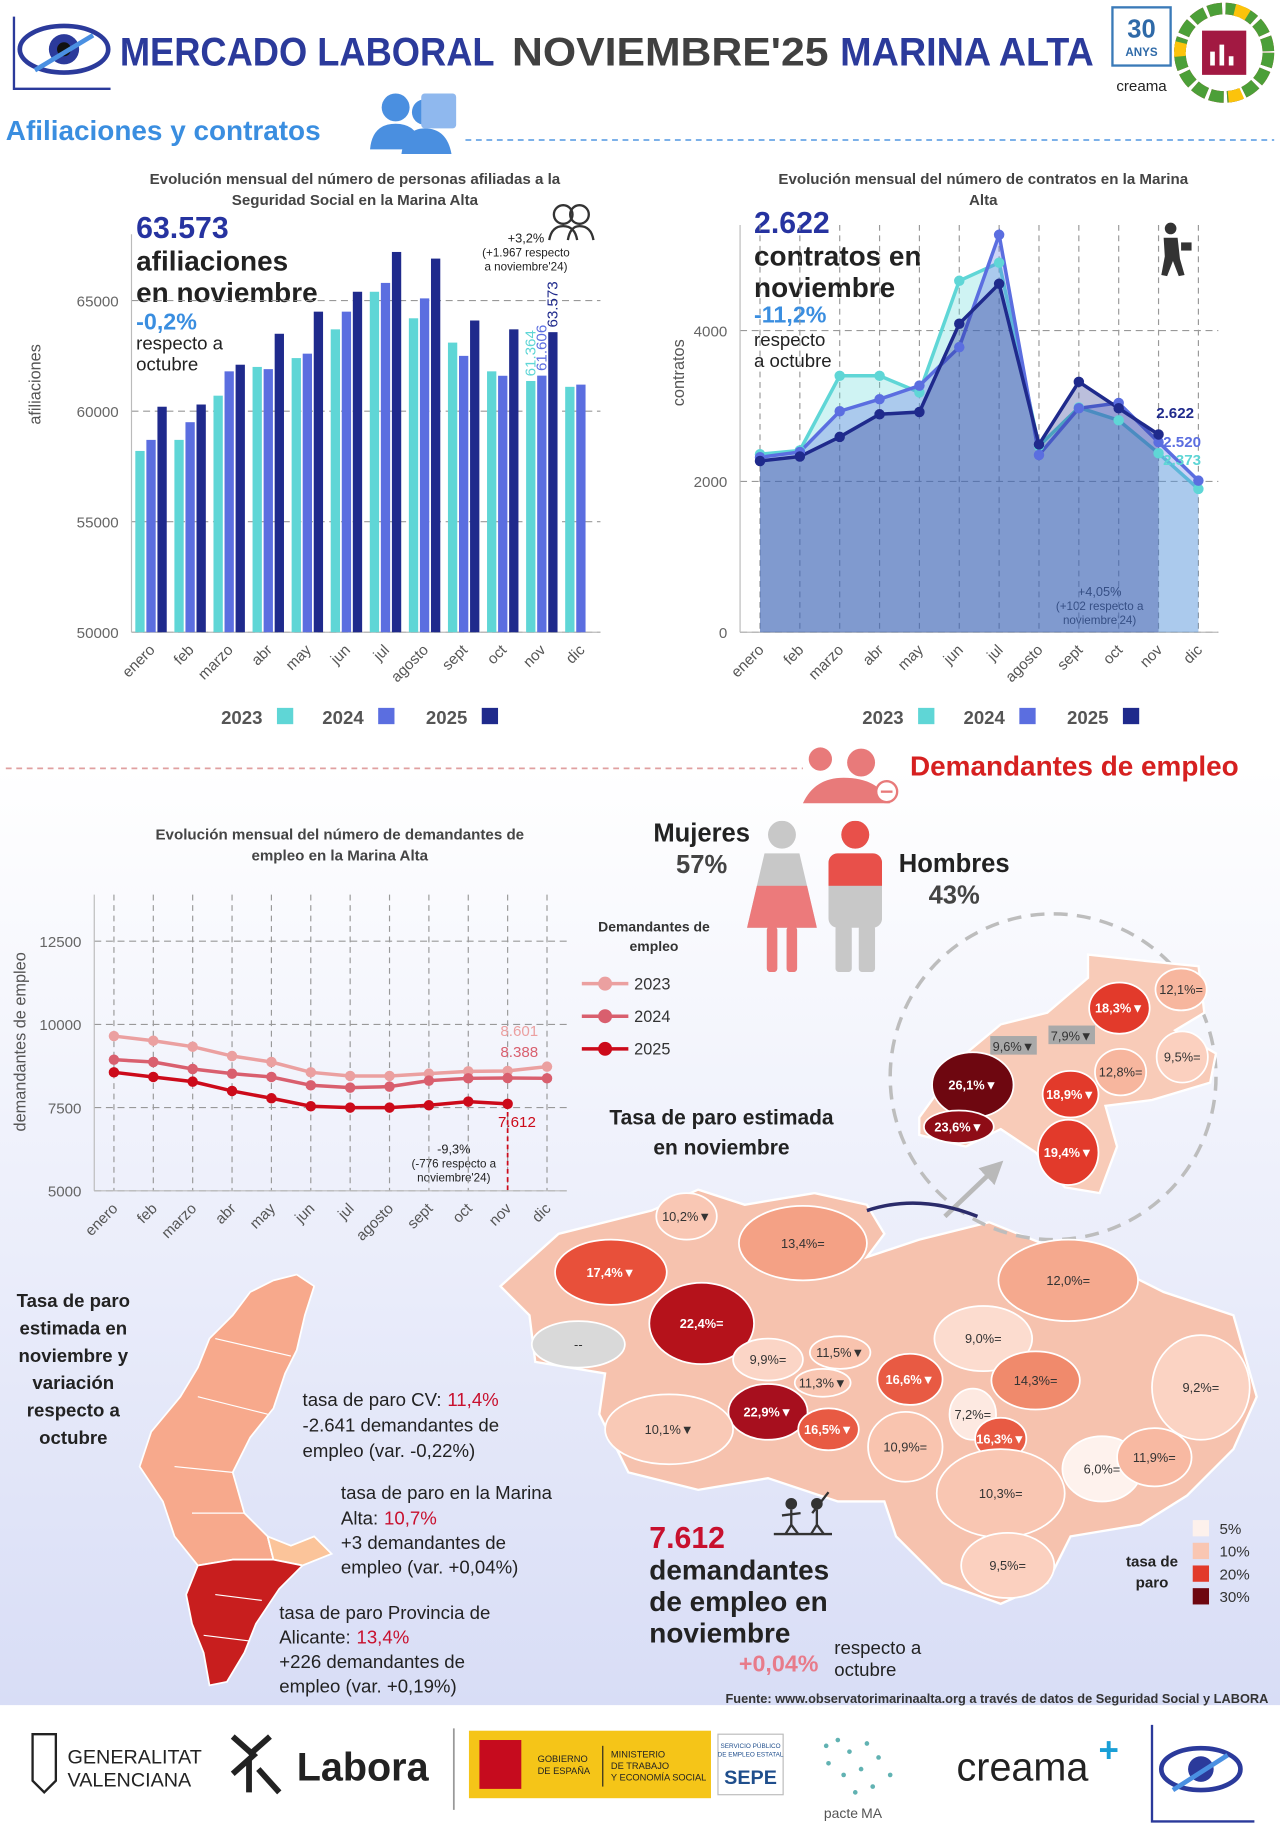 The height and width of the screenshot is (1830, 1280). What do you see at coordinates (1027, 716) in the screenshot?
I see `legend-swatch` at bounding box center [1027, 716].